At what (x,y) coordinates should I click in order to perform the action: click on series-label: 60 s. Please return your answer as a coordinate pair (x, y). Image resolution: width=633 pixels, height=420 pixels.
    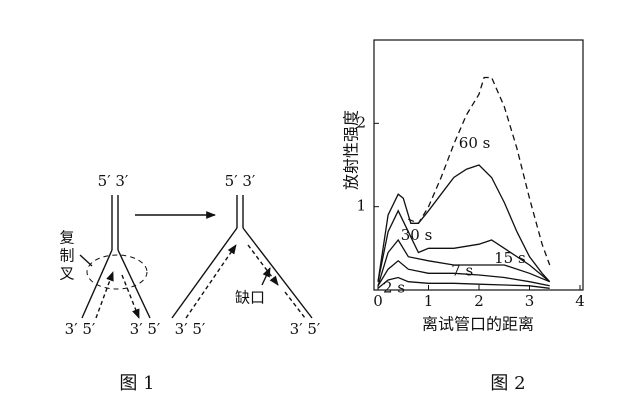
    Looking at the image, I should click on (475, 143).